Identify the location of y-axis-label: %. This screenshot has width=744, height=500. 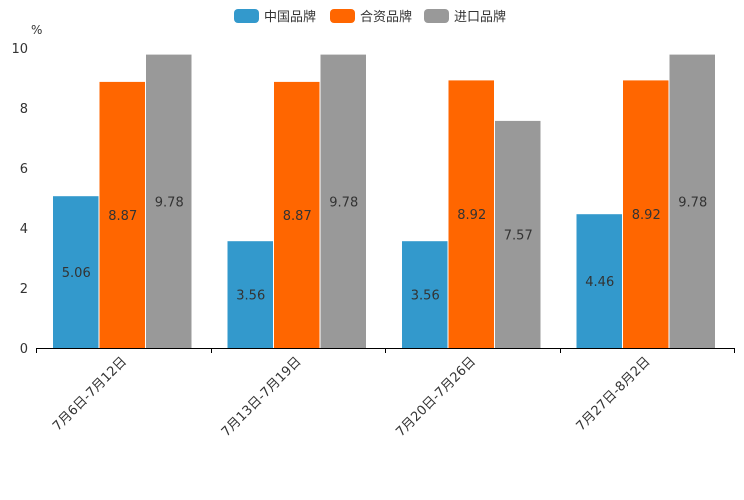
(36, 30).